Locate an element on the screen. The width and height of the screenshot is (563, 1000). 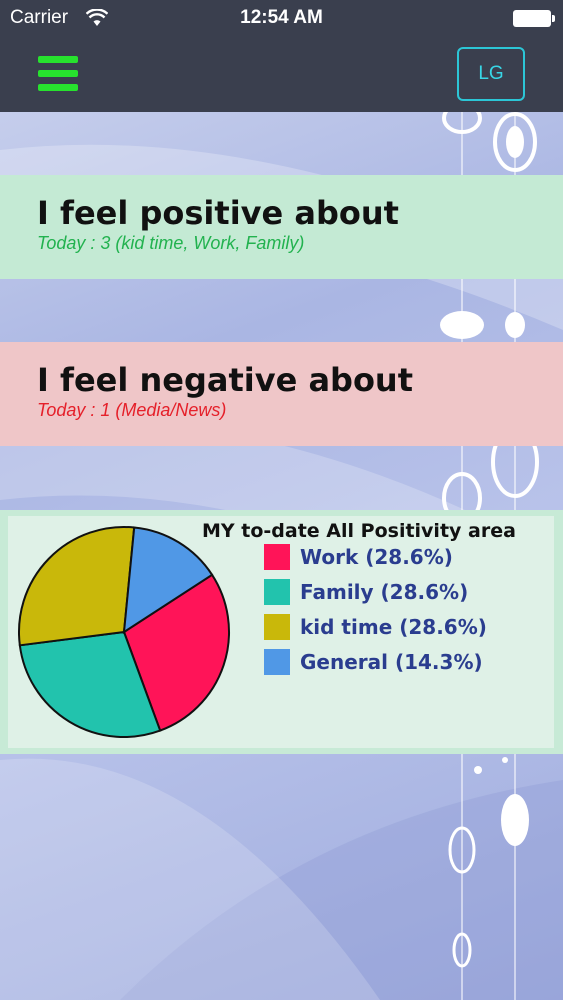
pie-slice-work is located at coordinates (176, 652).